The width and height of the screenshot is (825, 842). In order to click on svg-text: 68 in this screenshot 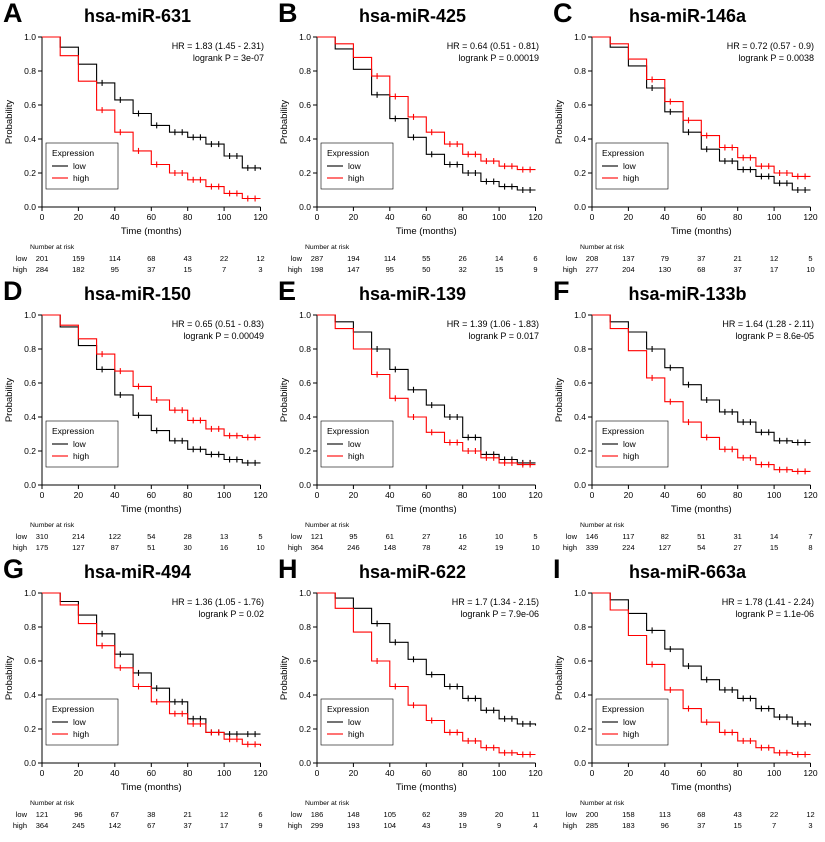, I will do `click(701, 269)`.